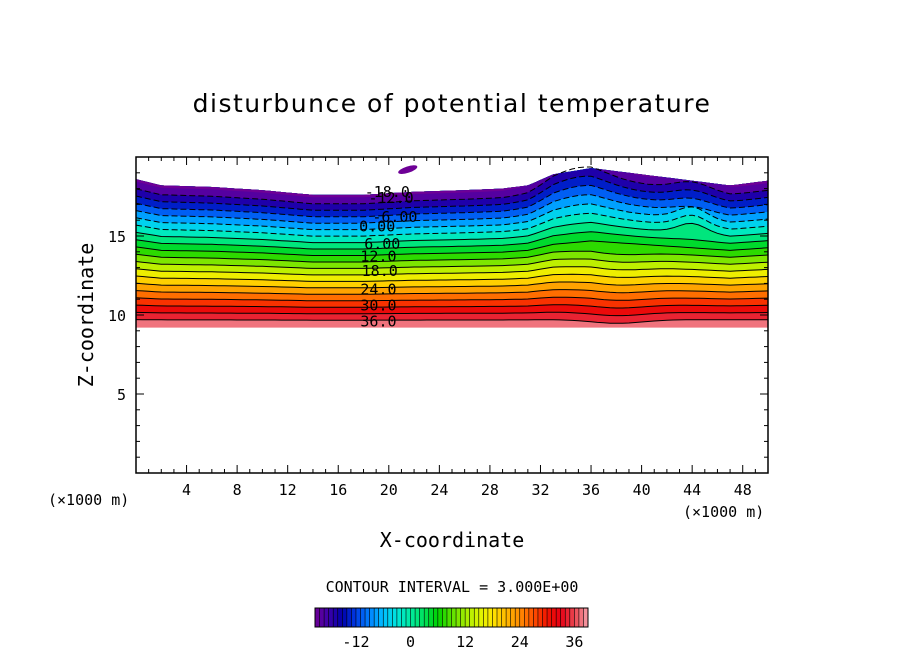 This screenshot has width=904, height=654. What do you see at coordinates (452, 103) in the screenshot?
I see `chart-title: disturbunce of potential temperature` at bounding box center [452, 103].